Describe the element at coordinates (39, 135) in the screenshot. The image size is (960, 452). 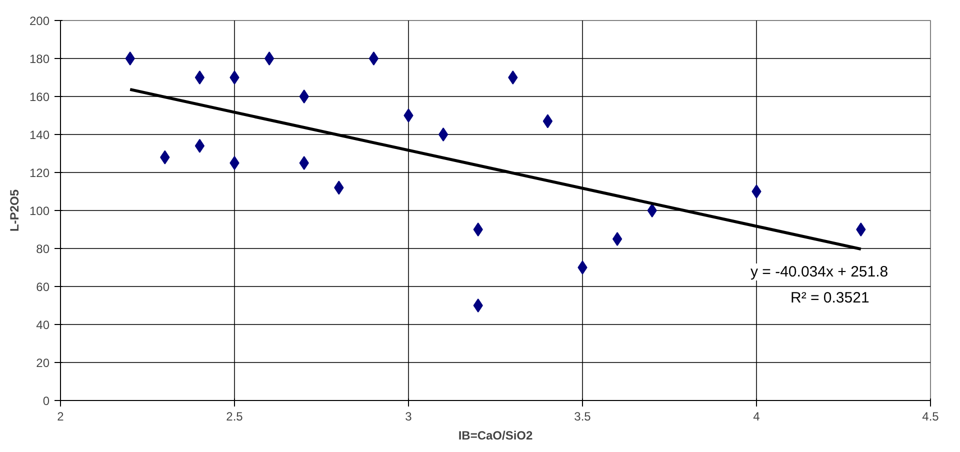
I see `y-tick-label: 140` at that location.